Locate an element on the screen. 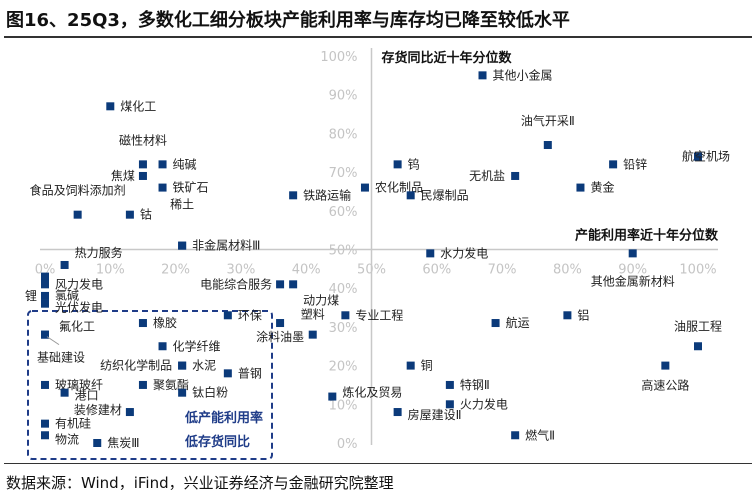  point-label: 水力发电 is located at coordinates (464, 252).